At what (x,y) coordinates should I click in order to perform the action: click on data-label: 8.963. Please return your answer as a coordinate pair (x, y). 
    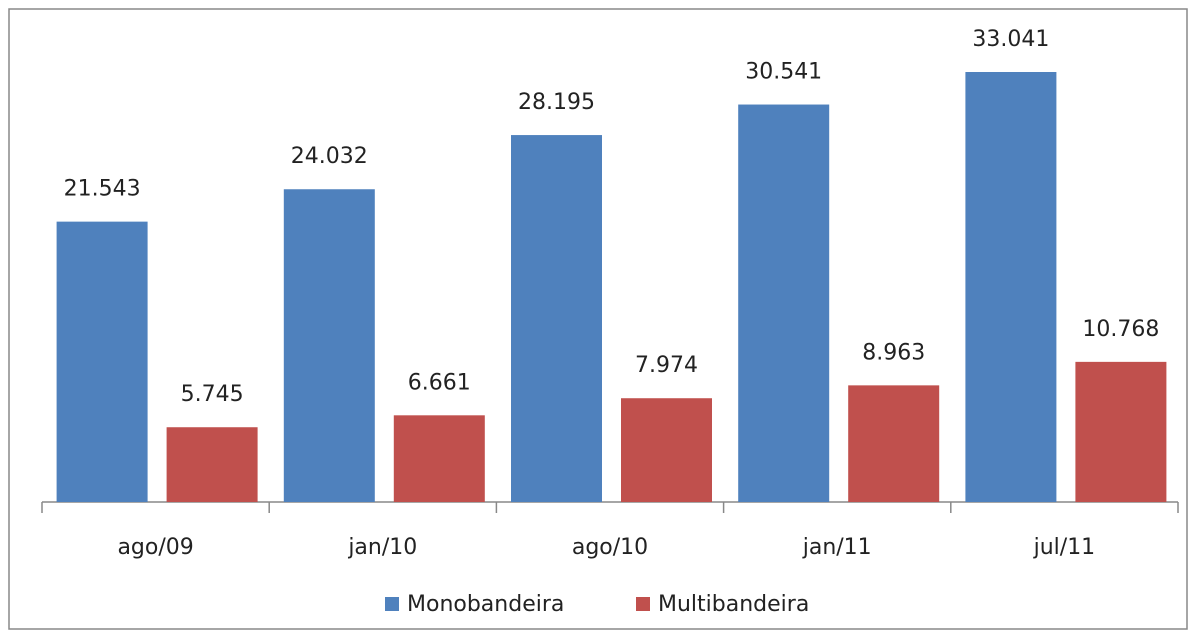
    Looking at the image, I should click on (893, 352).